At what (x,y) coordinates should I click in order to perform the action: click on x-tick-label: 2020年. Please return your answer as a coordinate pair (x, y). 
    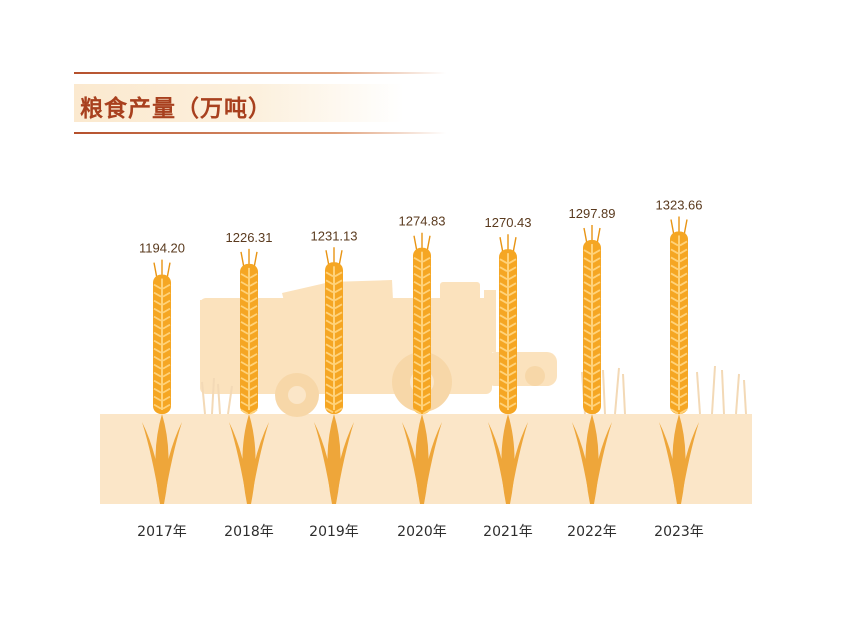
    Looking at the image, I should click on (422, 532).